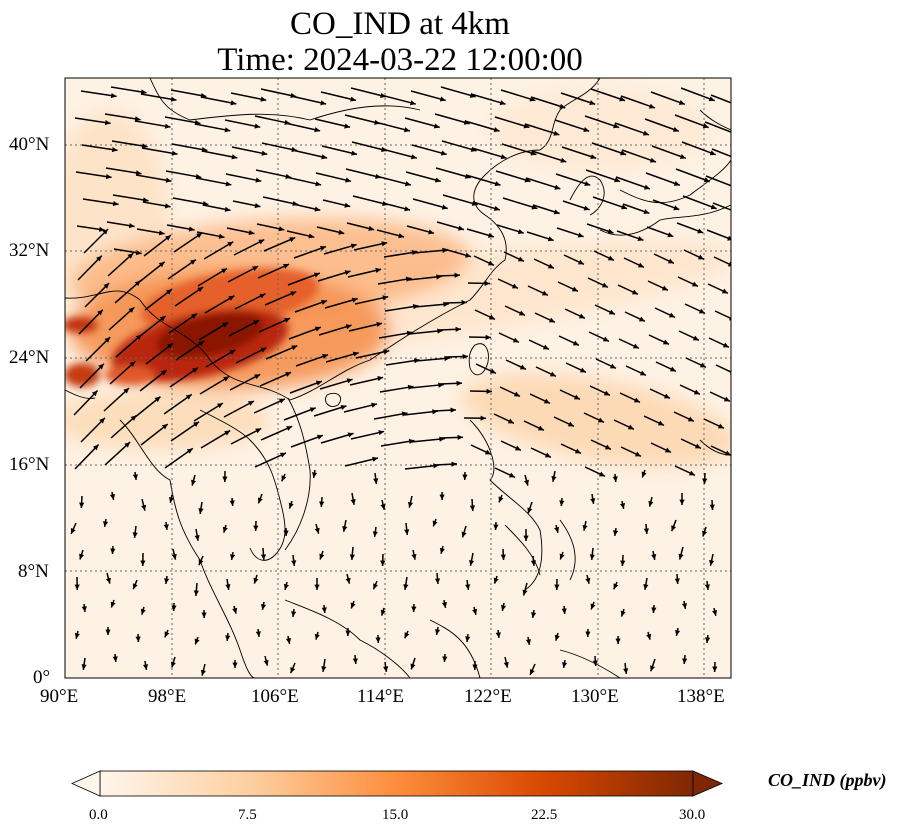 Image resolution: width=915 pixels, height=836 pixels. Describe the element at coordinates (59, 696) in the screenshot. I see `lon-tick-label: 90°E` at that location.